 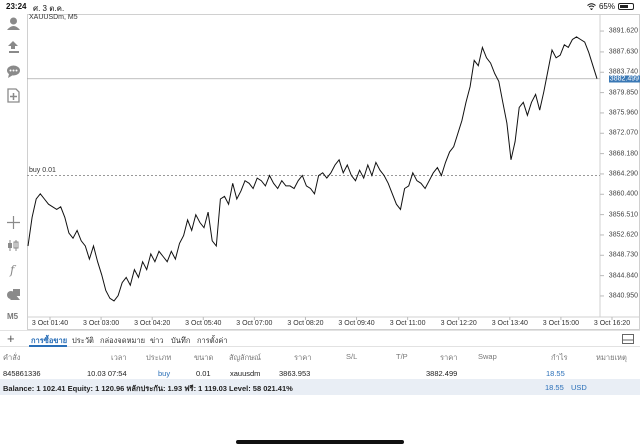 What do you see at coordinates (50, 323) in the screenshot?
I see `time-tick-label: 3 Oct 01:40` at bounding box center [50, 323].